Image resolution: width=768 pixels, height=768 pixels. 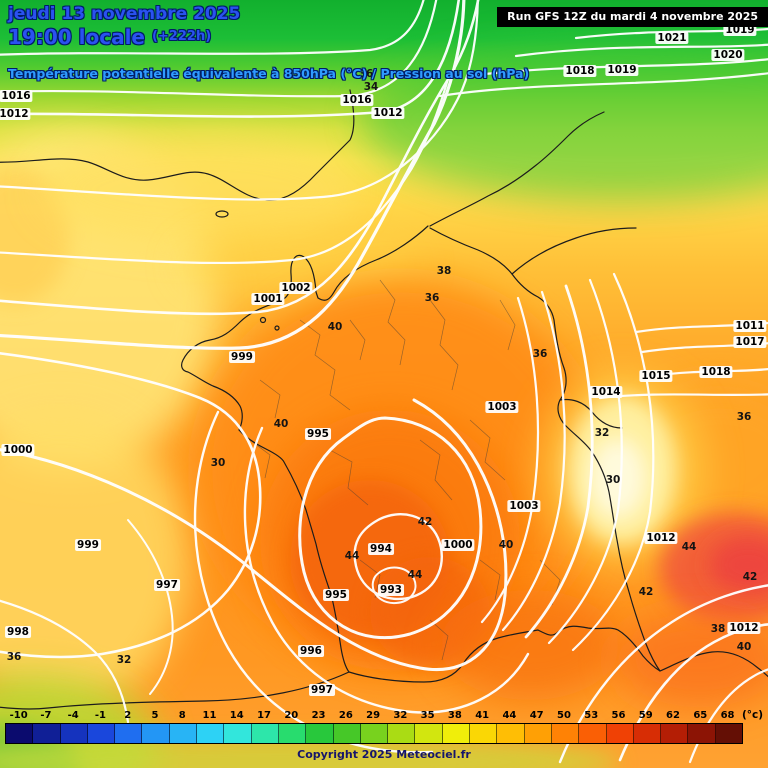 What do you see at coordinates (454, 715) in the screenshot?
I see `scale-tick: 38` at bounding box center [454, 715].